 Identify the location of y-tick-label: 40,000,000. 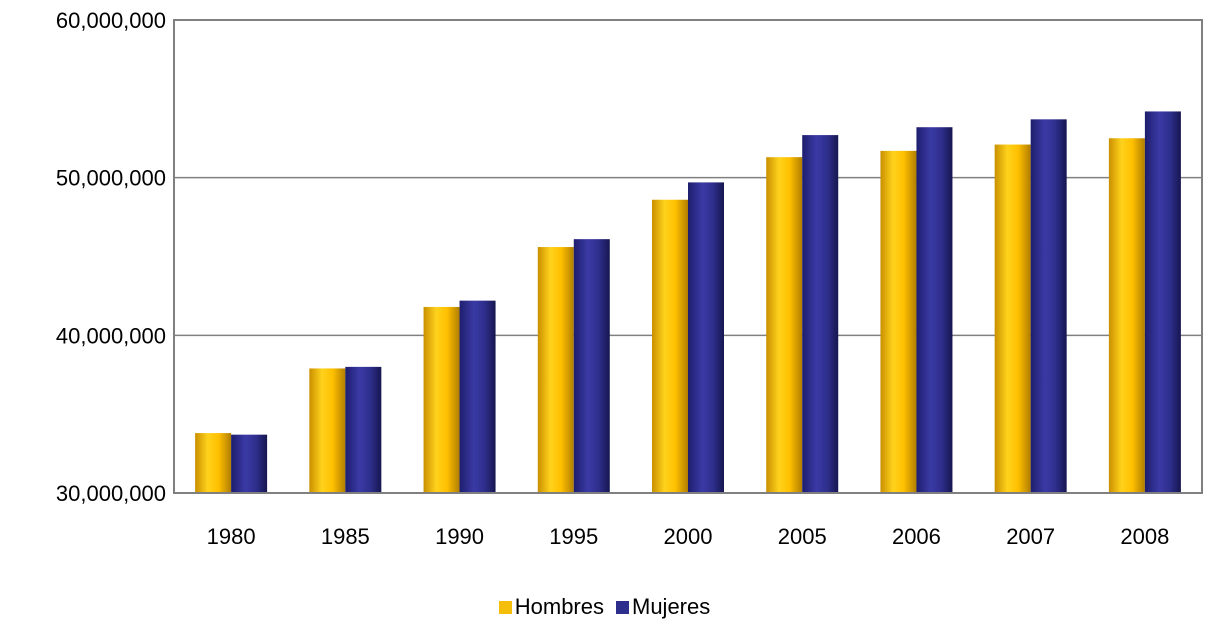
(111, 335).